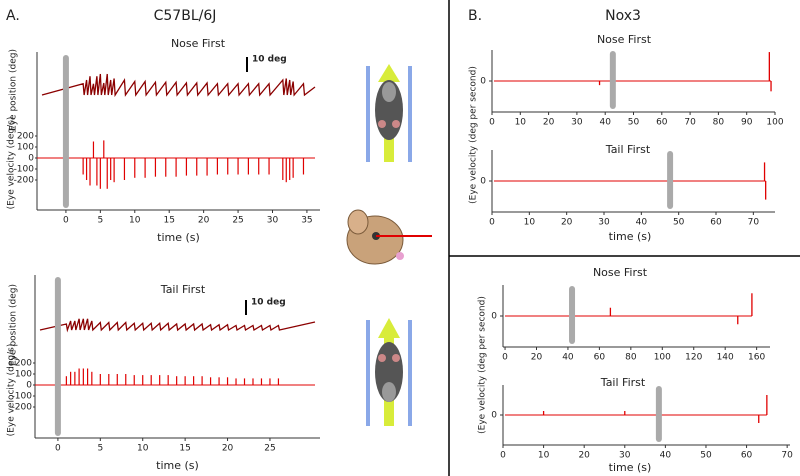  I want to click on x-tick-label: 140, so click(725, 358).